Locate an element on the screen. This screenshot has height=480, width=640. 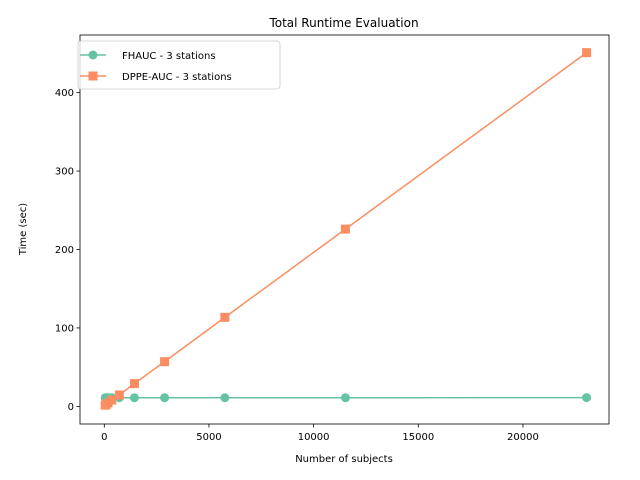
legend: FHAUC - 3 stations DPPE-AUC - 3 stations is located at coordinates (179, 65).